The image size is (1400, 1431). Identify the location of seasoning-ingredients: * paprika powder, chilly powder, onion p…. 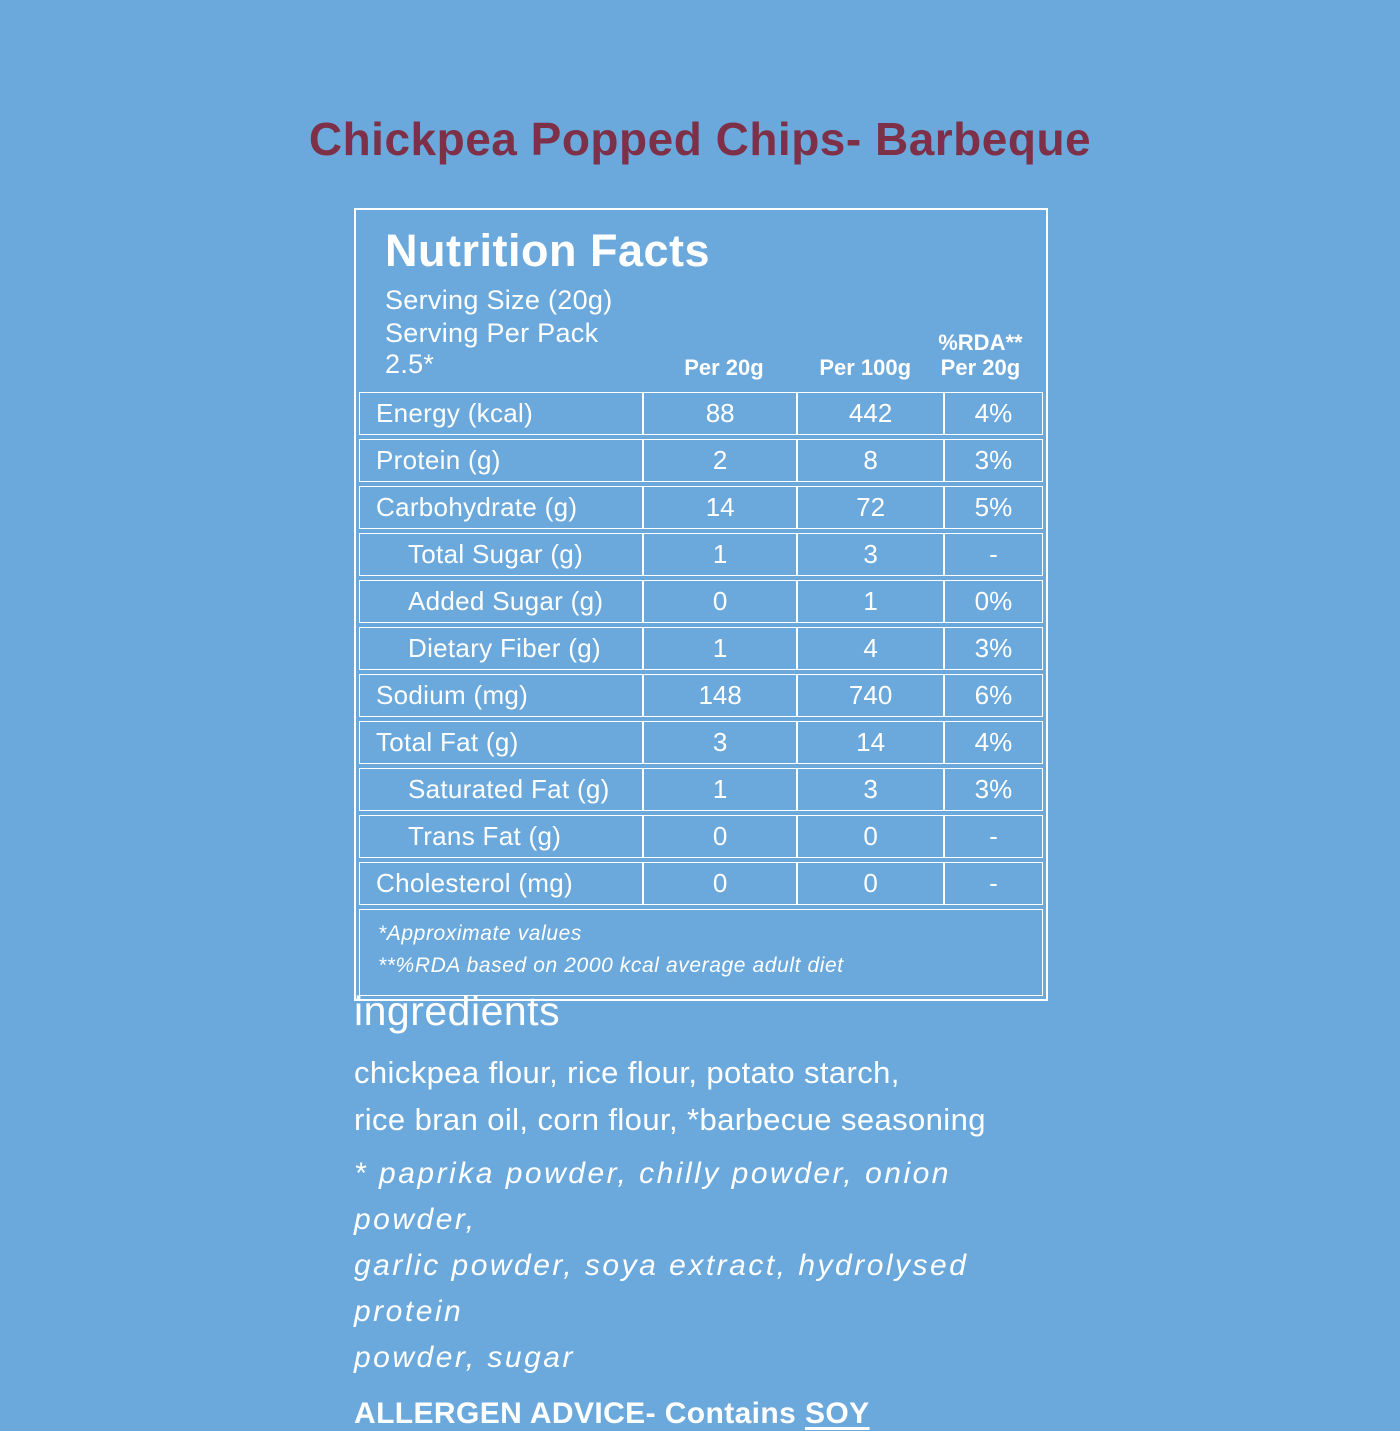
(719, 1266).